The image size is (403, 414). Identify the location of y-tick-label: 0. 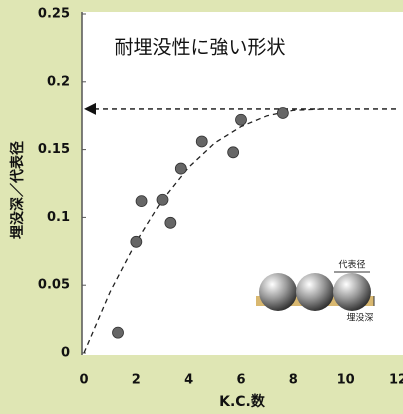
(65, 353).